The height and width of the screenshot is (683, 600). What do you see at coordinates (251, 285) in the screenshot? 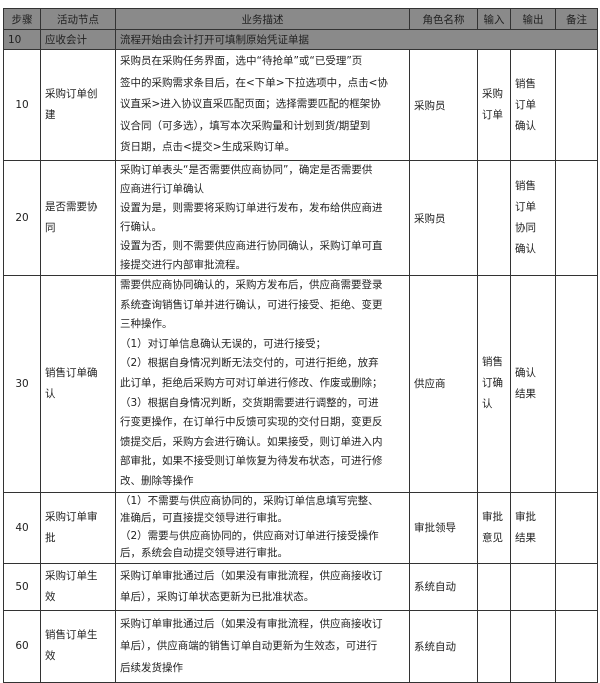
I see `desc-line: 需要供应商协同确认的，采购方发布后，供应商需要登录` at bounding box center [251, 285].